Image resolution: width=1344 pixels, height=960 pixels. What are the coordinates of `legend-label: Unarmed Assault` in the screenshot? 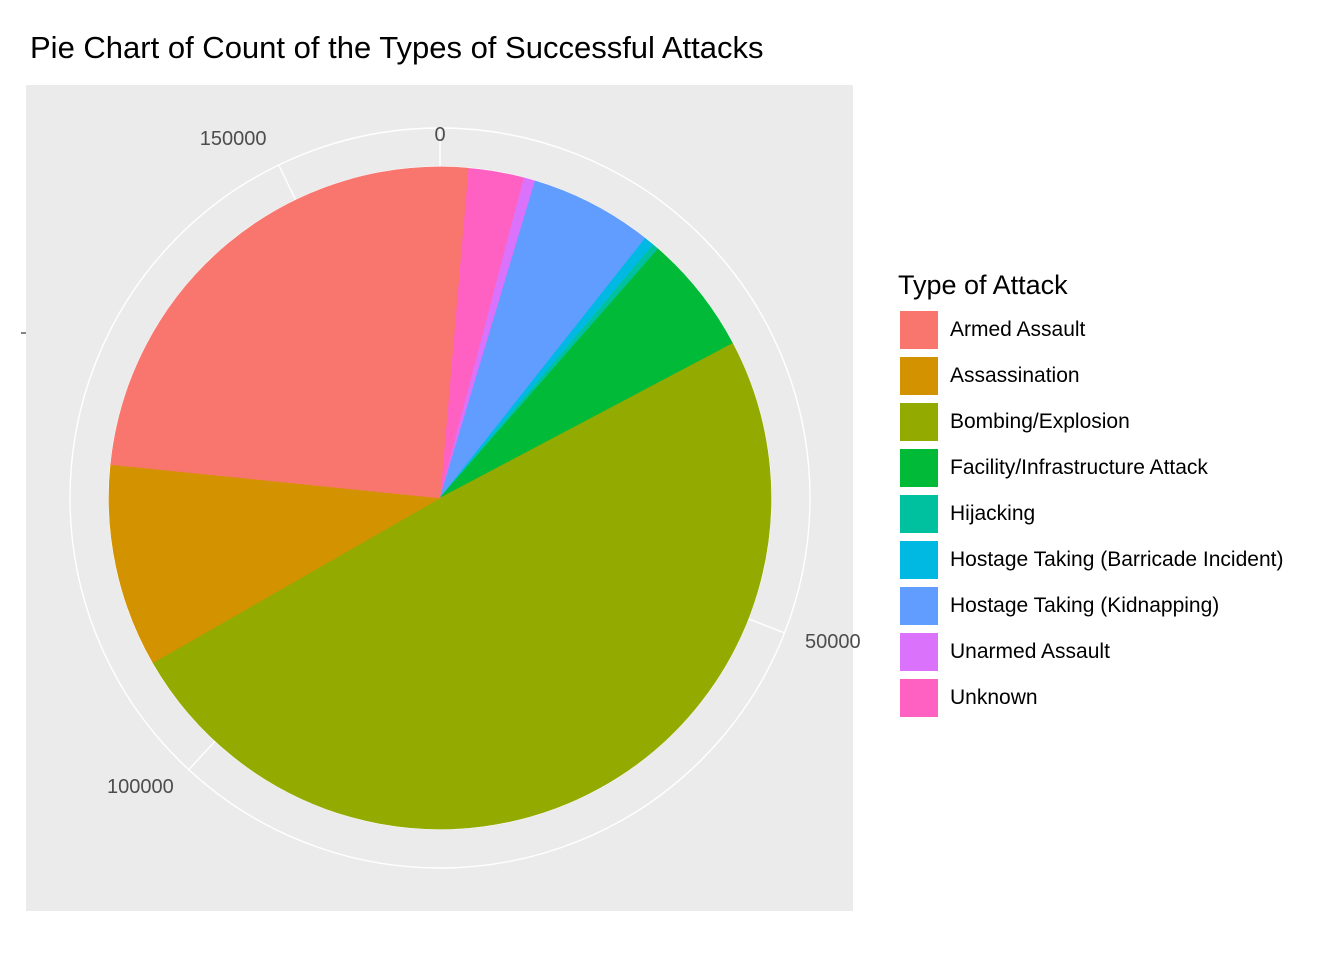 It's located at (1030, 651).